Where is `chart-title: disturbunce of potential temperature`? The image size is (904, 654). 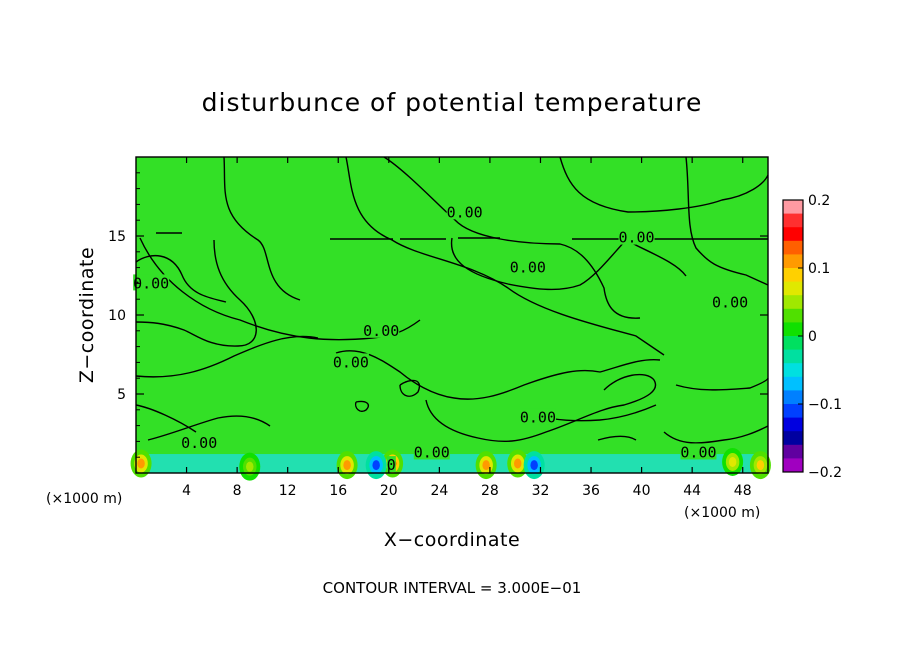 chart-title: disturbunce of potential temperature is located at coordinates (452, 102).